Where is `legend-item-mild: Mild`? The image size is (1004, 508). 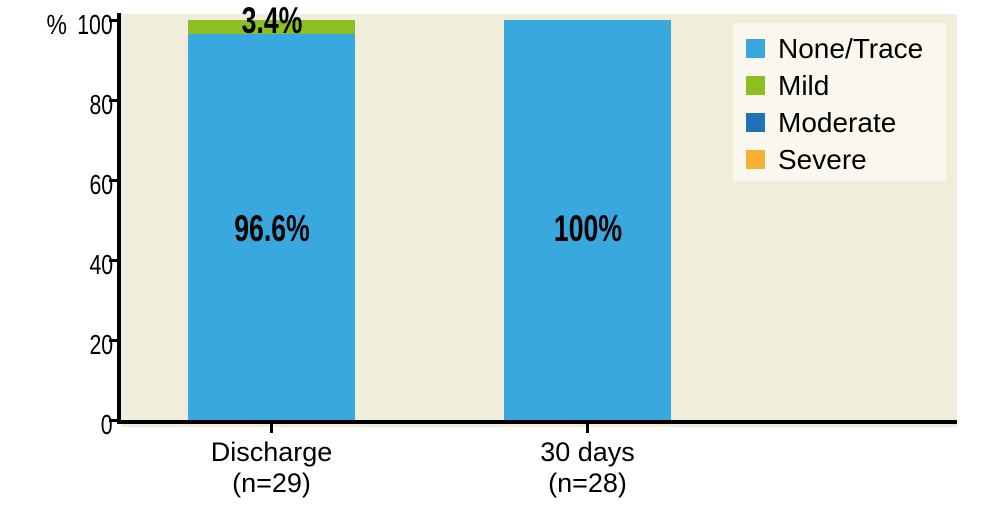 legend-item-mild: Mild is located at coordinates (846, 85).